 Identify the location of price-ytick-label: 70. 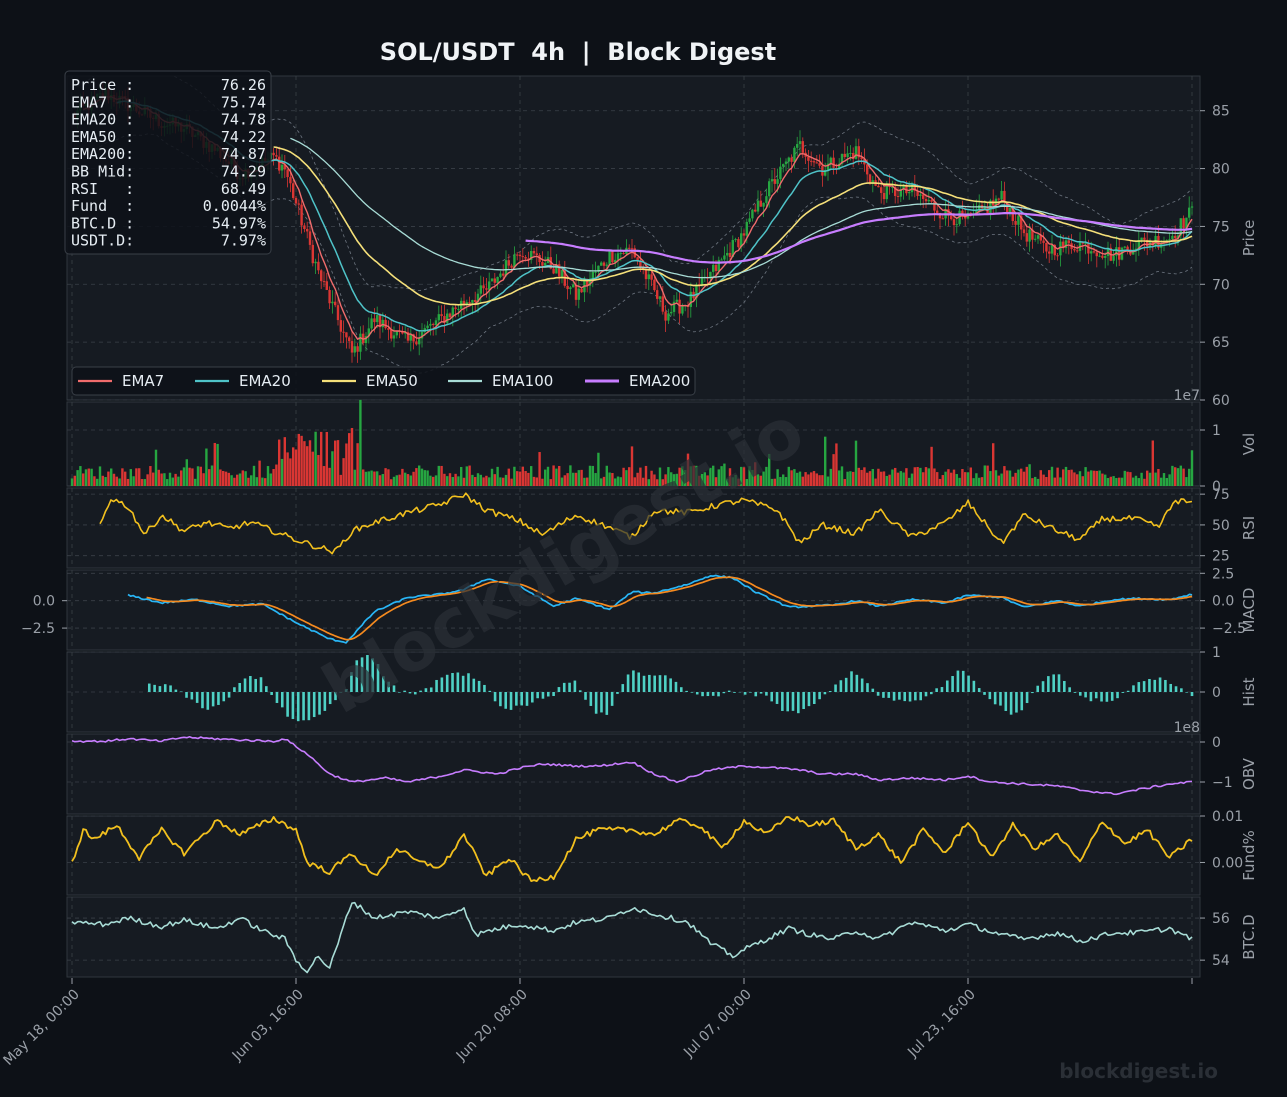
(1221, 285).